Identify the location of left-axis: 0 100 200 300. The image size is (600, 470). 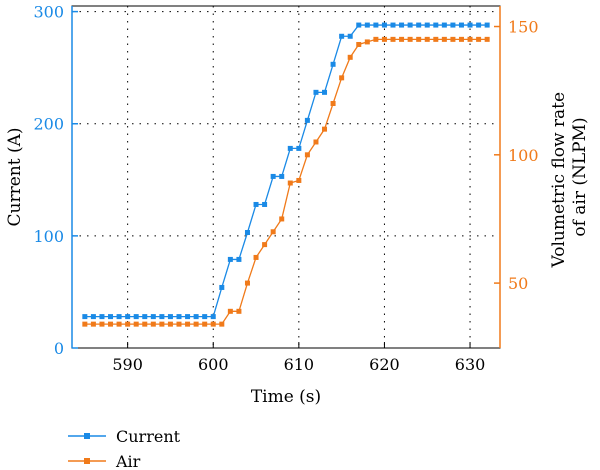
(55, 180).